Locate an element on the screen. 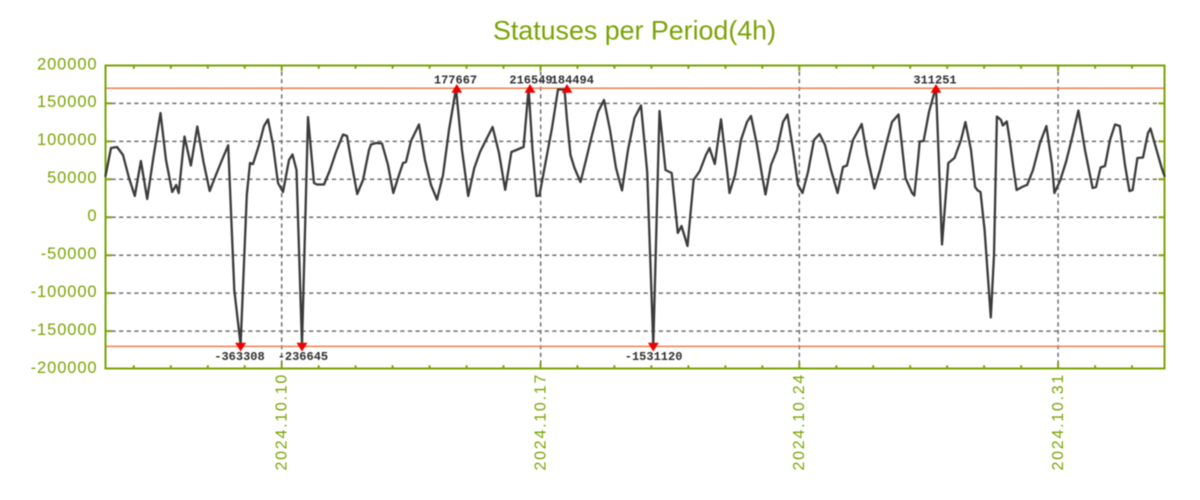 This screenshot has width=1200, height=500. svg-text: -150000 is located at coordinates (64, 330).